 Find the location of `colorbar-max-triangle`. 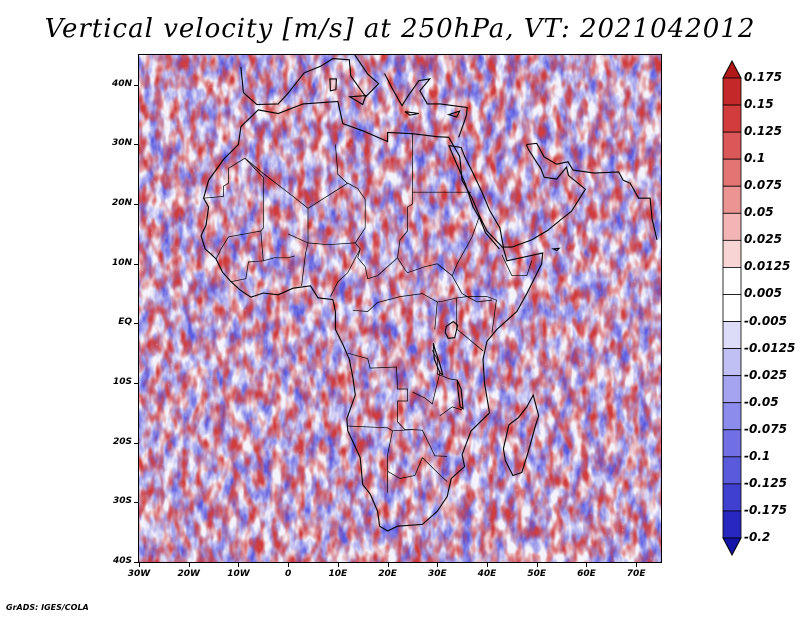

colorbar-max-triangle is located at coordinates (732, 69).